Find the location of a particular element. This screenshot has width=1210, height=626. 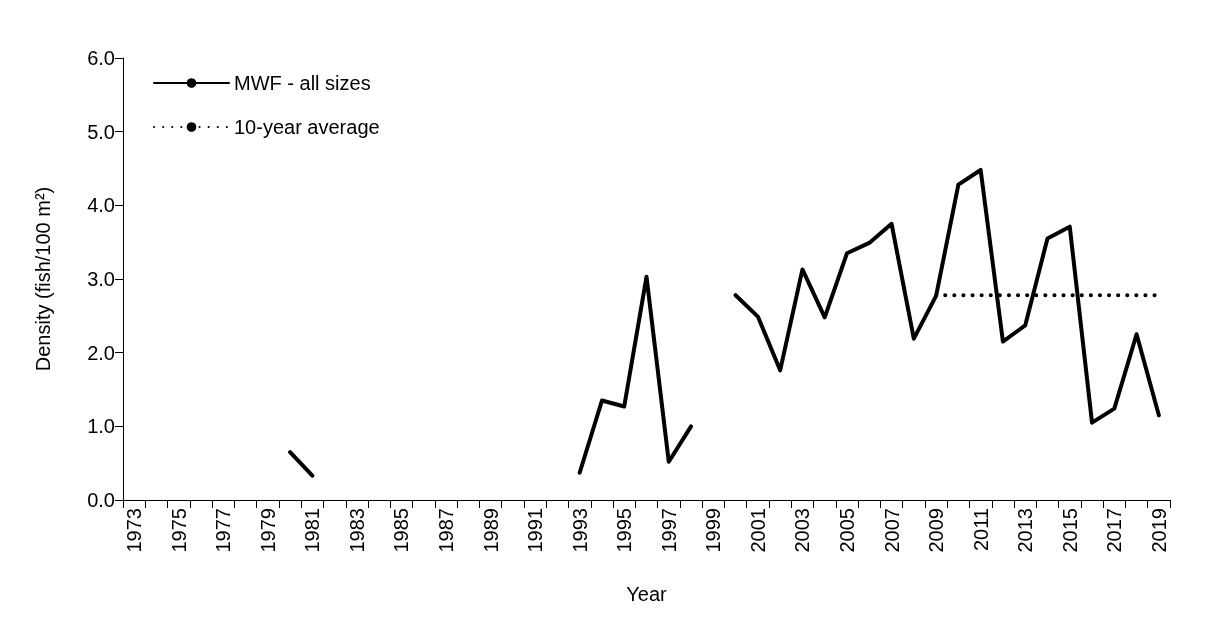

x-tick-label: 2013 is located at coordinates (1025, 530).